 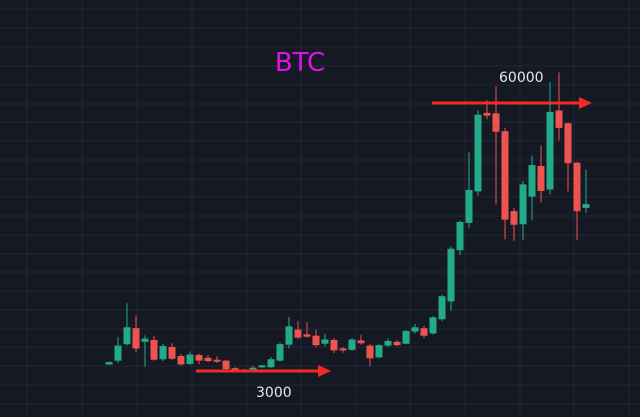 I want to click on annotation-3000-label: 3000, so click(x=274, y=393).